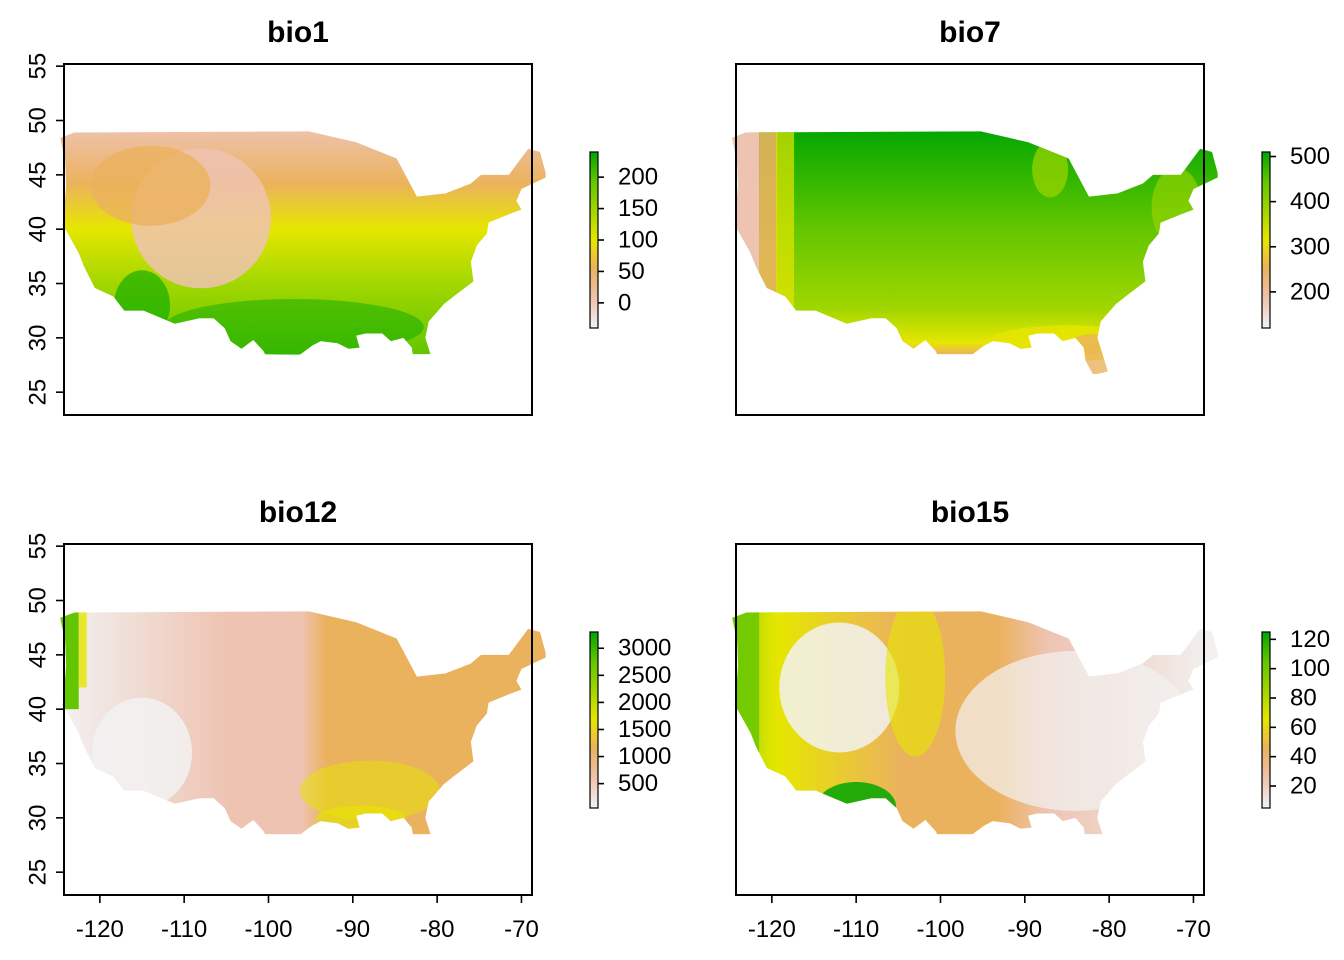 The width and height of the screenshot is (1344, 960). I want to click on legend-tick-label: 60, so click(1303, 727).